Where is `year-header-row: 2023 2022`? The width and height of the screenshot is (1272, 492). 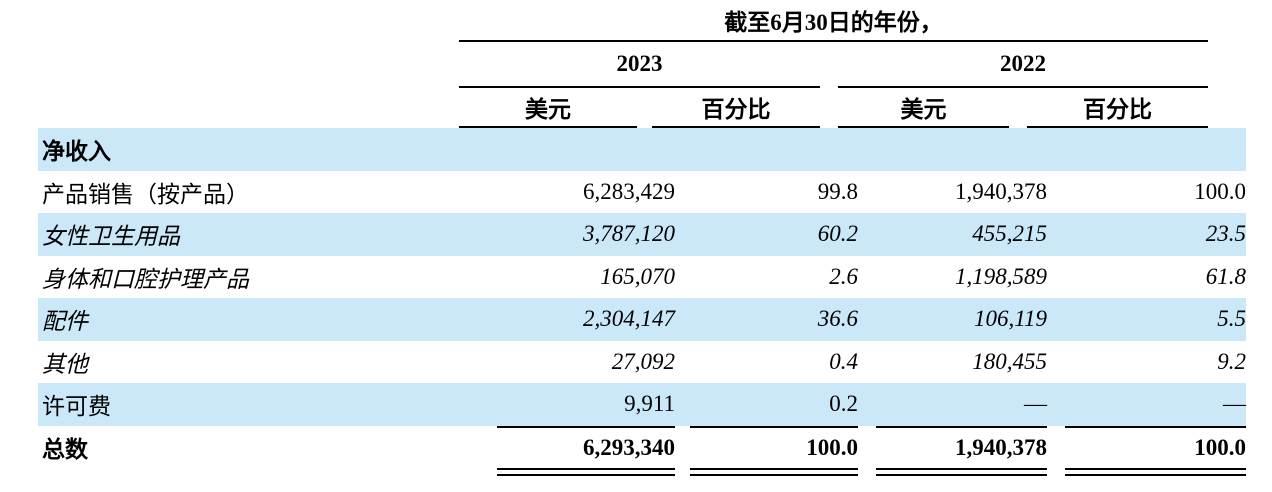
year-header-row: 2023 2022 is located at coordinates (636, 65).